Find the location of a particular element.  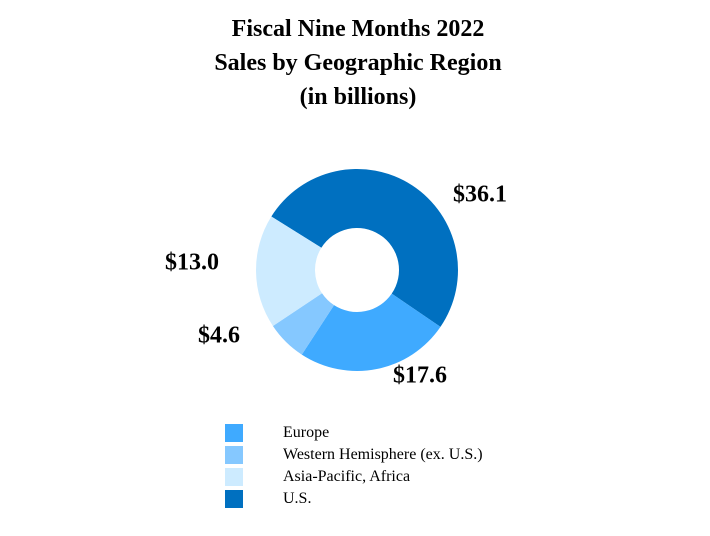

legend-label-asia-pacific-africa: Asia-Pacific, Africa is located at coordinates (347, 476).